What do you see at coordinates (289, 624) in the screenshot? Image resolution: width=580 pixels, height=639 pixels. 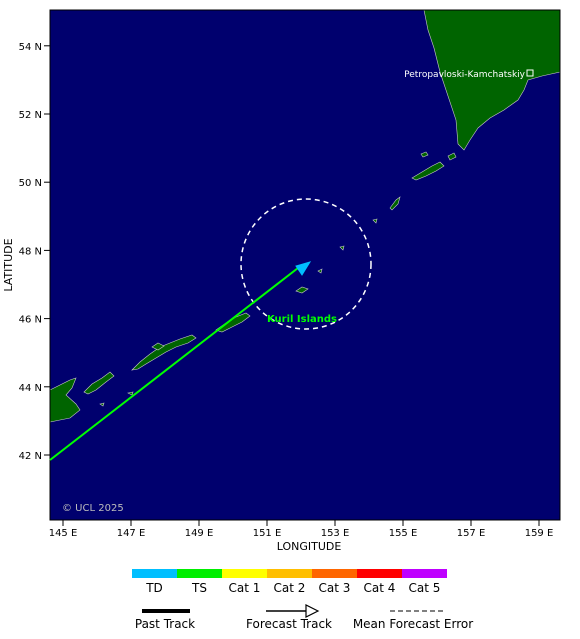 I see `forecast-track-label: Forecast Track` at bounding box center [289, 624].